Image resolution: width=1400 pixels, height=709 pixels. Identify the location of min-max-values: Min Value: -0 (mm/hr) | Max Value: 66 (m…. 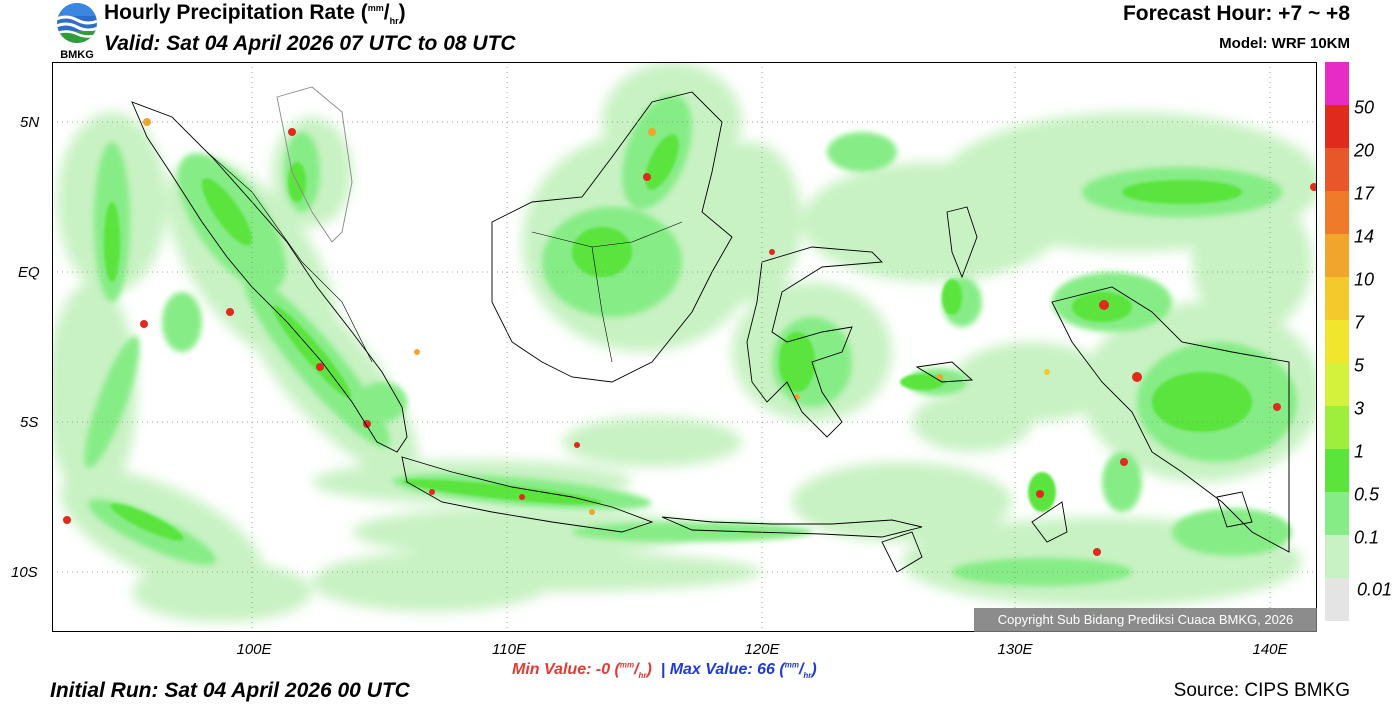
(664, 671).